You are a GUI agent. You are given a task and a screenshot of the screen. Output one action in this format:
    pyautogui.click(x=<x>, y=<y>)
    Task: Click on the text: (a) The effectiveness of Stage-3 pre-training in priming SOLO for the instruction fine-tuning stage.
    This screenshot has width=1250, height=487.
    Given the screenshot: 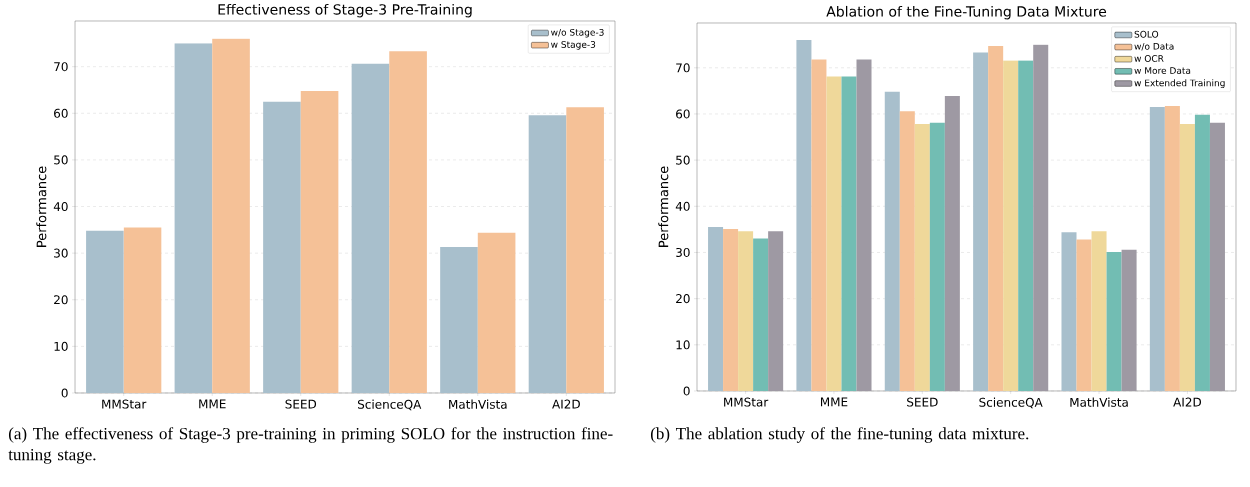 What is the action you would take?
    pyautogui.click(x=310, y=445)
    